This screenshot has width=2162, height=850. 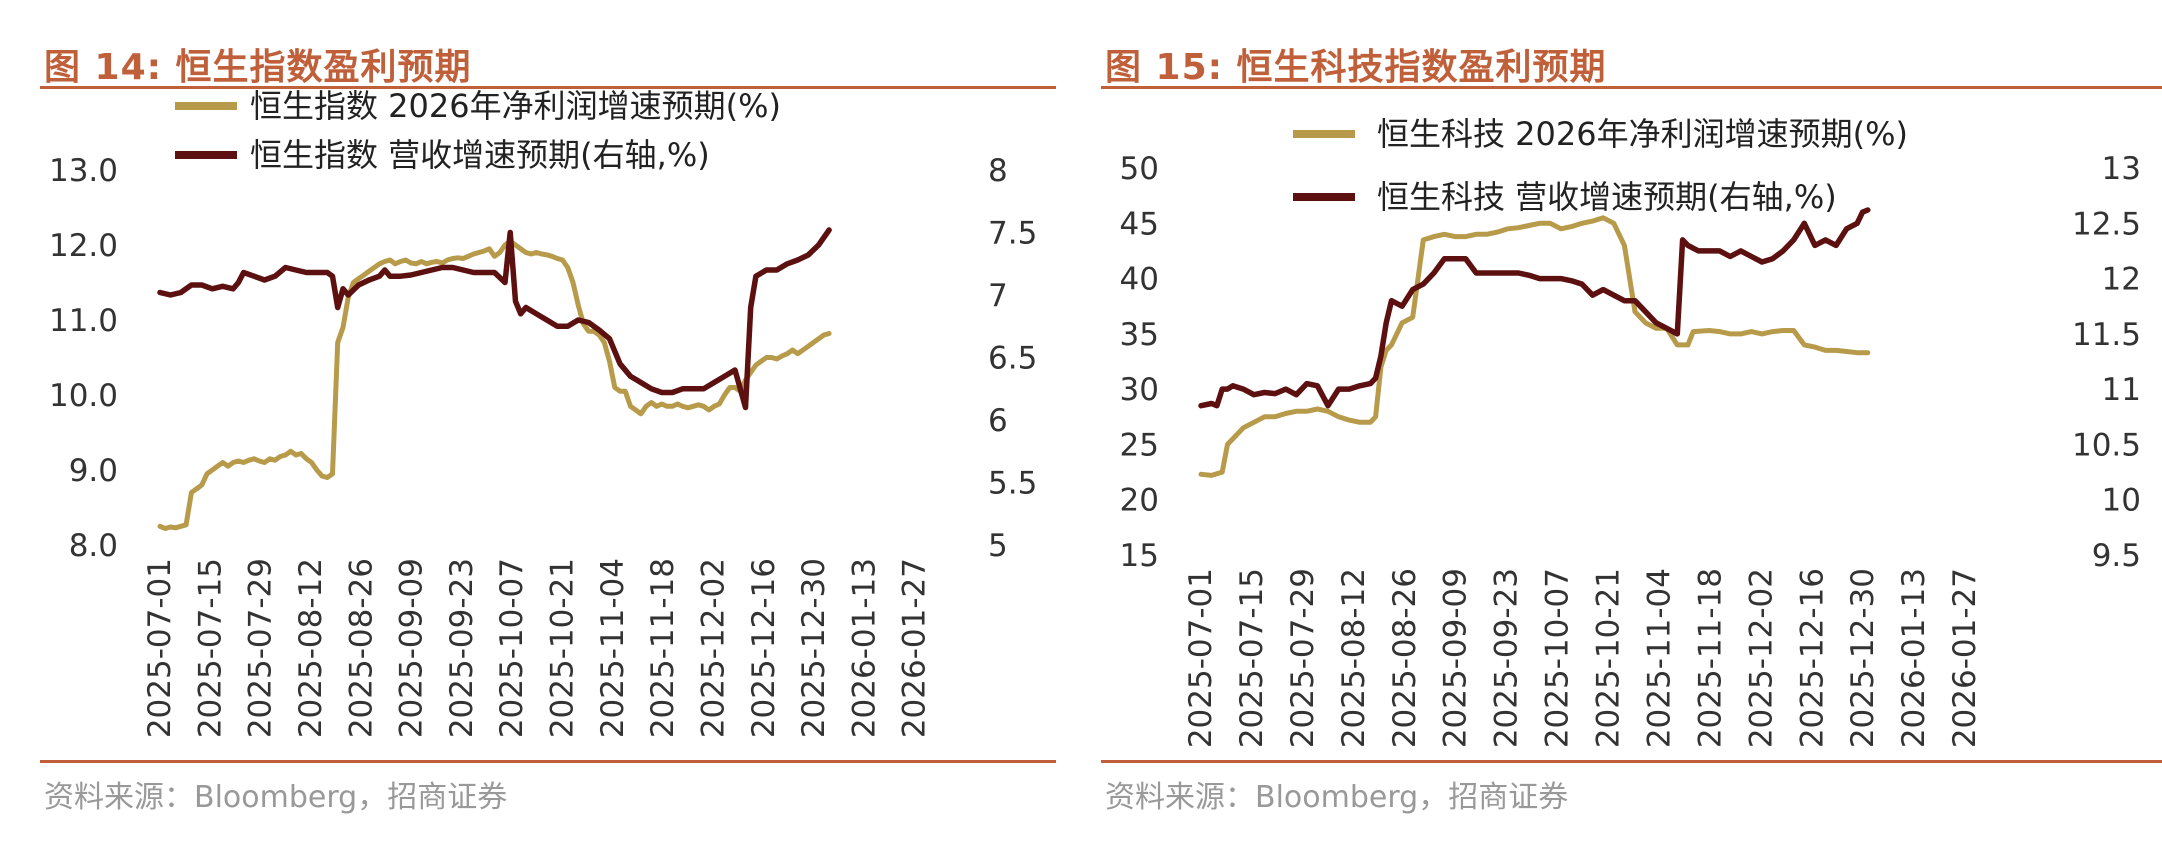 What do you see at coordinates (1337, 797) in the screenshot?
I see `figure-15-source: 资料来源：Bloomberg，招商证券` at bounding box center [1337, 797].